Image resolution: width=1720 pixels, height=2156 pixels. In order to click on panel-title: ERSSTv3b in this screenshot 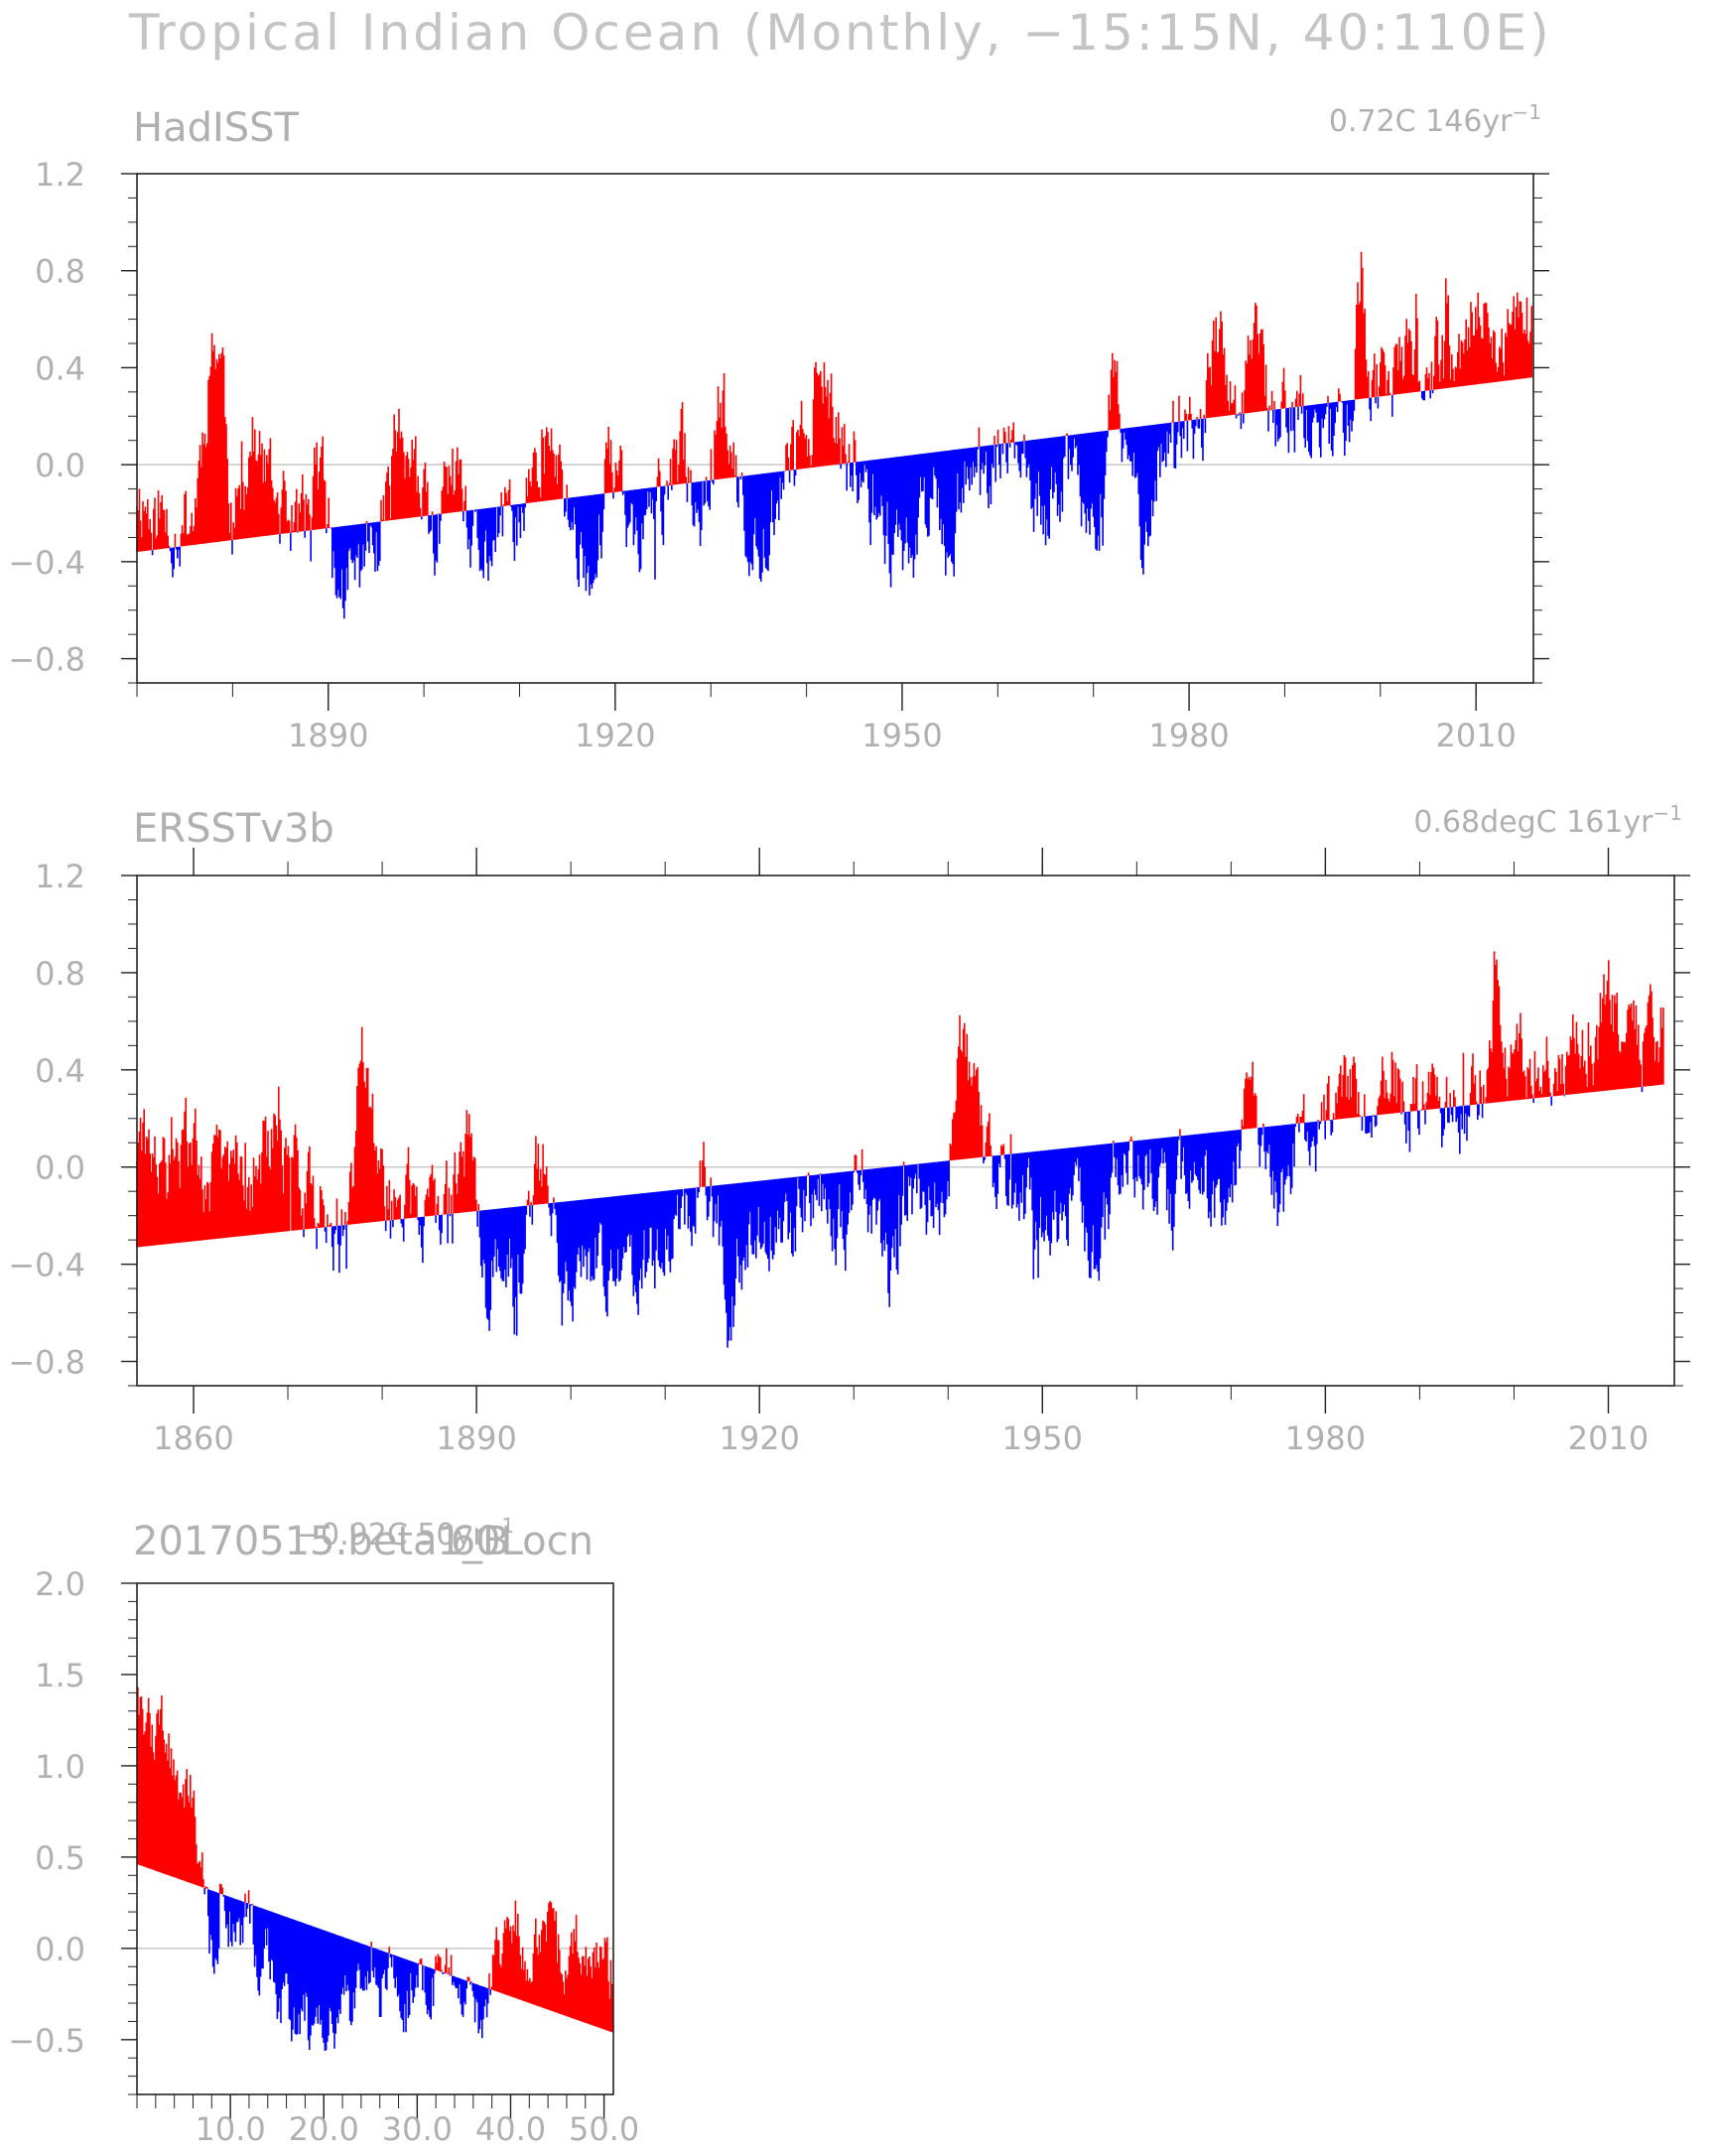, I will do `click(234, 829)`.